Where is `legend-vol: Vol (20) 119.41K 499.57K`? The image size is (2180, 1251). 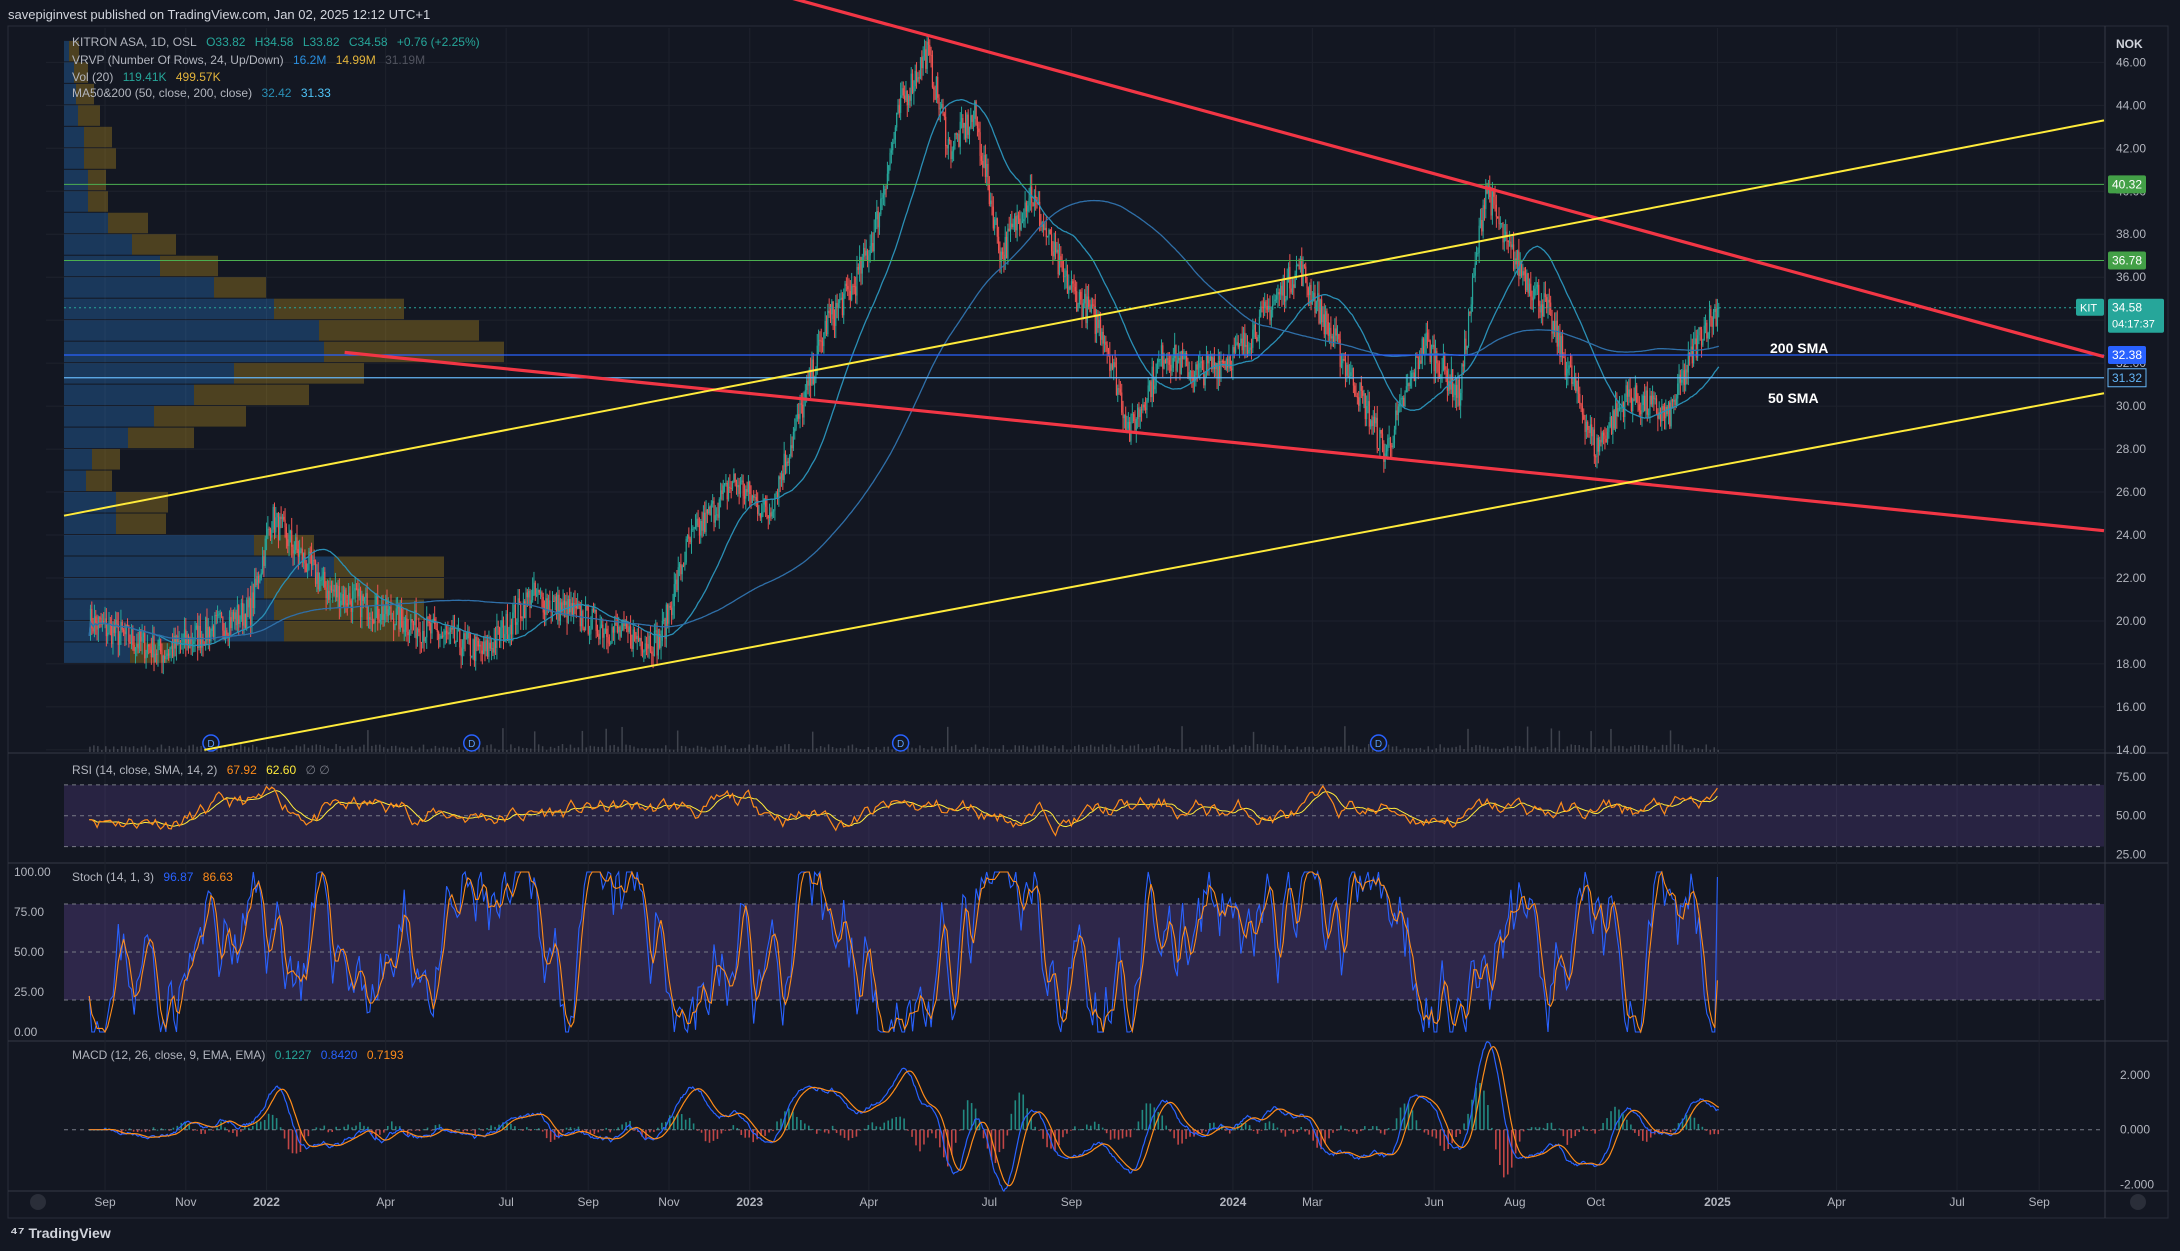 legend-vol: Vol (20) 119.41K 499.57K is located at coordinates (149, 77).